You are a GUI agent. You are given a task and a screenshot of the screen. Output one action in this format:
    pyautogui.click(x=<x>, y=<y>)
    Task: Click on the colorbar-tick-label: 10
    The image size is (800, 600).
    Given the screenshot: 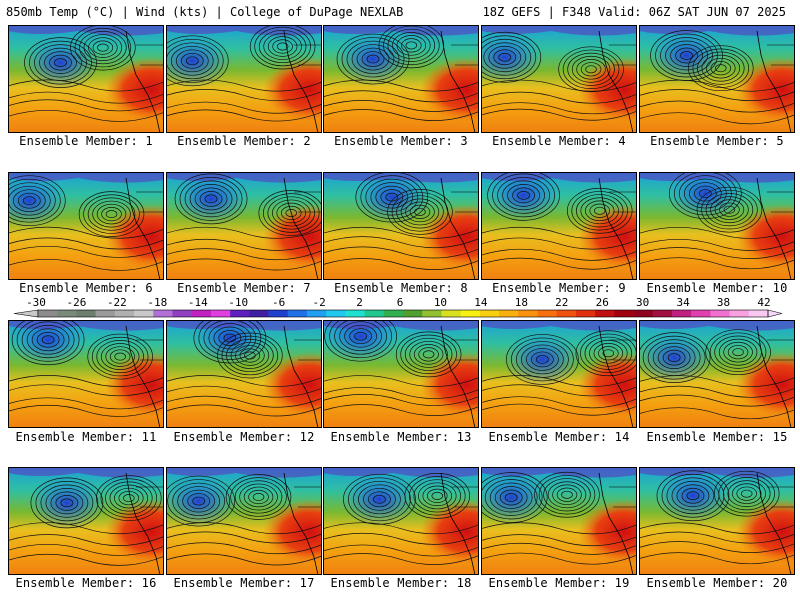 What is the action you would take?
    pyautogui.click(x=440, y=302)
    